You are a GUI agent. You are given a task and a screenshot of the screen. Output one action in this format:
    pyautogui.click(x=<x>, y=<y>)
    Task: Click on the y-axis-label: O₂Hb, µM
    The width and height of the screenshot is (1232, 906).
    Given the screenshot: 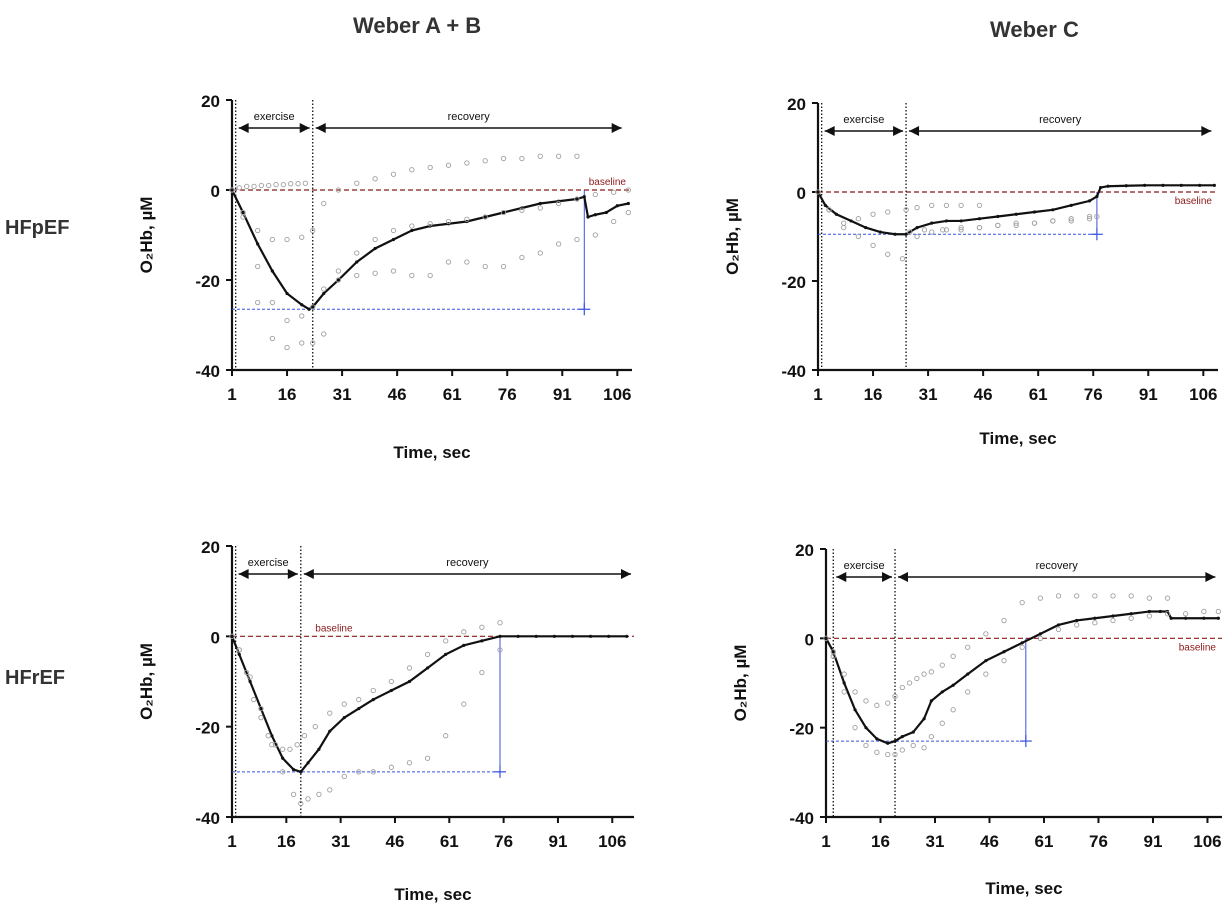 What is the action you would take?
    pyautogui.click(x=146, y=235)
    